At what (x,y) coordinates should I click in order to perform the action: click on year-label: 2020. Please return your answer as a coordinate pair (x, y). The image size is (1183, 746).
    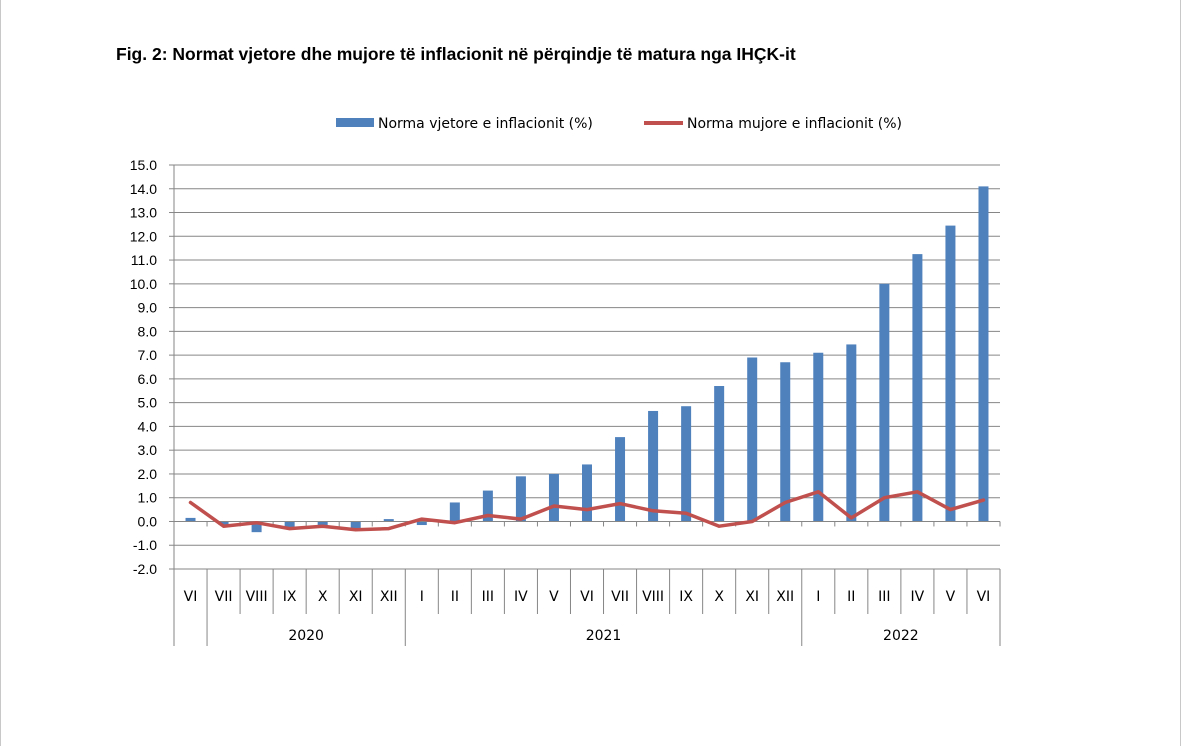
    Looking at the image, I should click on (306, 636).